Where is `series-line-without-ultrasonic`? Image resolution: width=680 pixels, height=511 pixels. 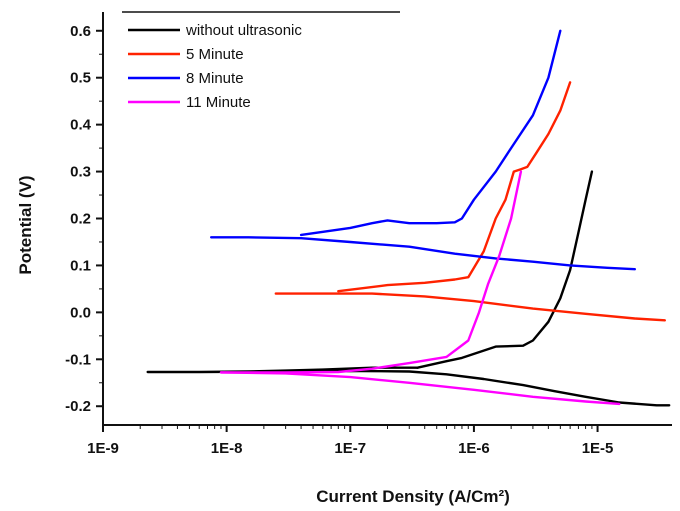
series-line-without-ultrasonic is located at coordinates (505, 269).